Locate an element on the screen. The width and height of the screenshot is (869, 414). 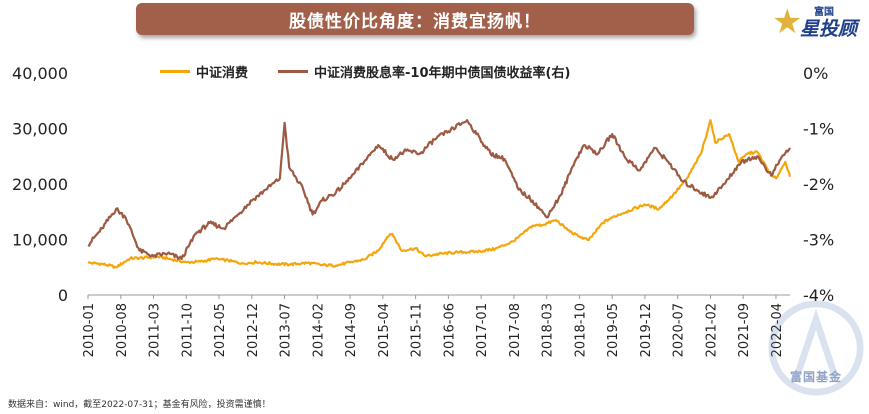
x-tick-label: 2011-10 is located at coordinates (187, 330).